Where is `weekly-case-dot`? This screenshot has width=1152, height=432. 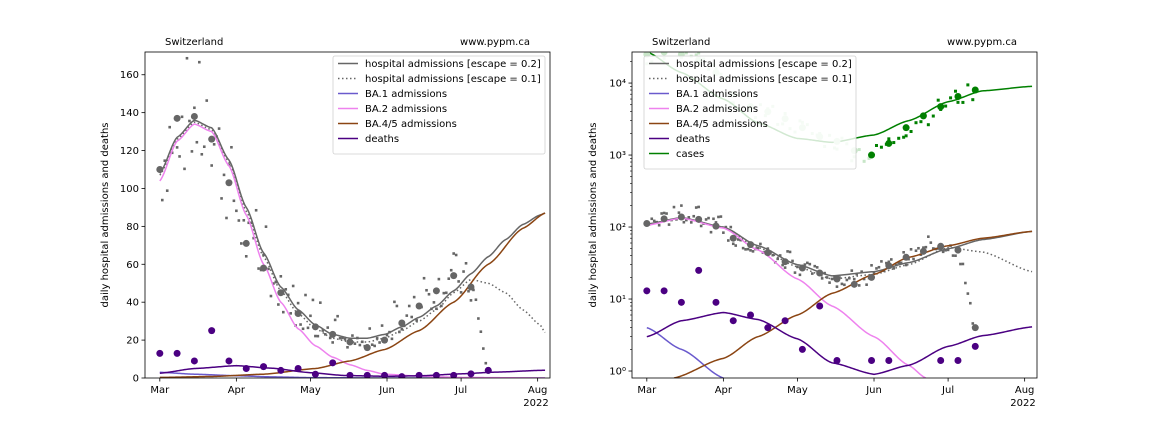
weekly-case-dot is located at coordinates (872, 155).